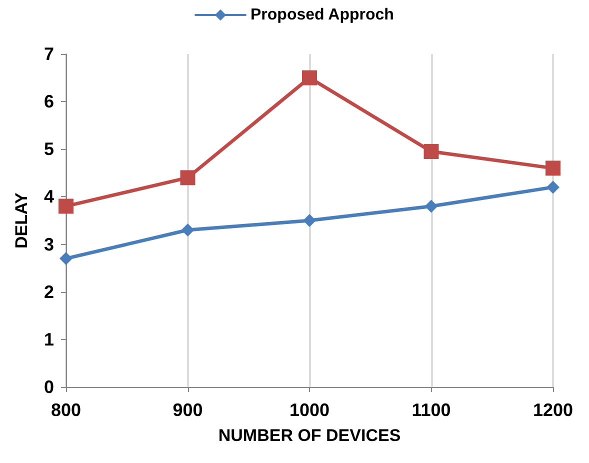 The height and width of the screenshot is (463, 589). Describe the element at coordinates (553, 410) in the screenshot. I see `x-tick-label: 1200` at that location.